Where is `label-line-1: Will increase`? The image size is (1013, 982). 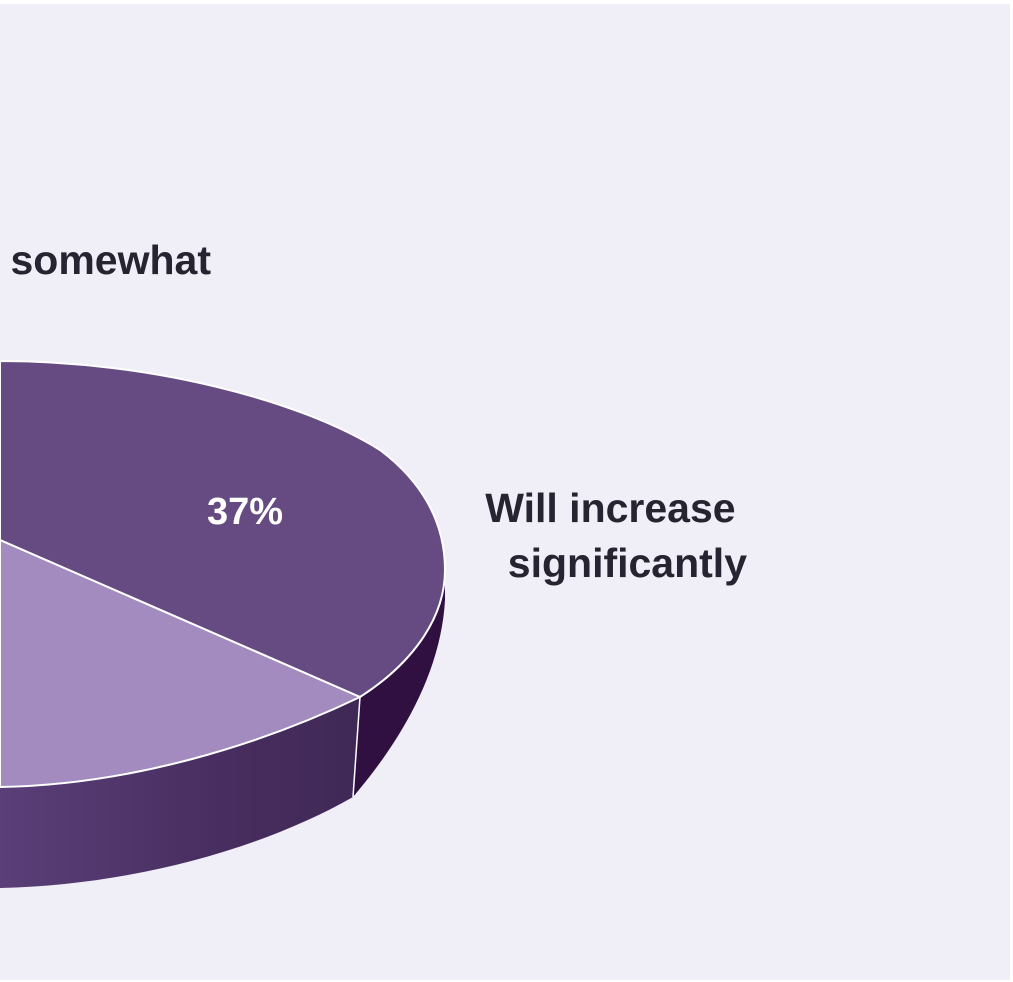
label-line-1: Will increase is located at coordinates (610, 508).